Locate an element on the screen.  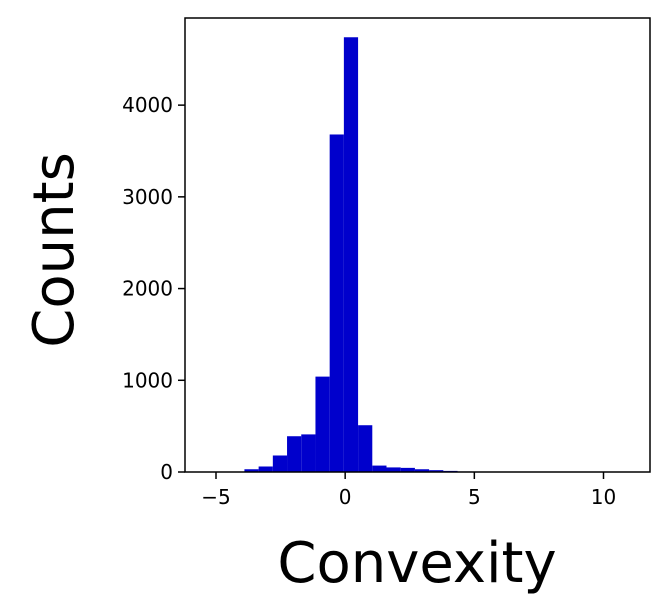
y-tick-label-1: 1000 is located at coordinates (147, 380).